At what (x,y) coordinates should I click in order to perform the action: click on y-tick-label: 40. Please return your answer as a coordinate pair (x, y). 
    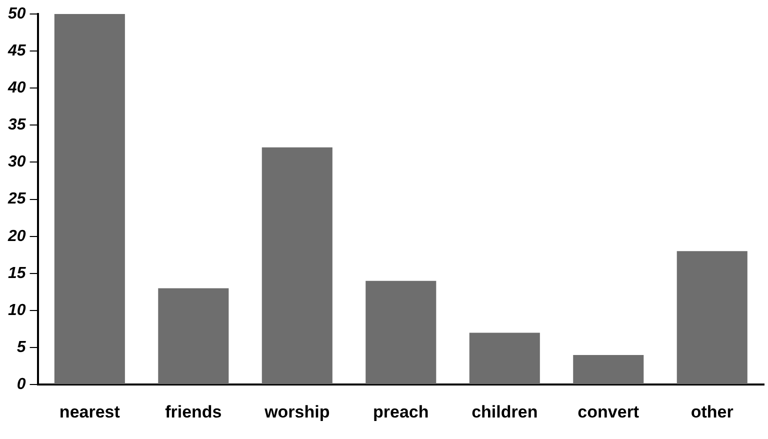
    Looking at the image, I should click on (16, 88).